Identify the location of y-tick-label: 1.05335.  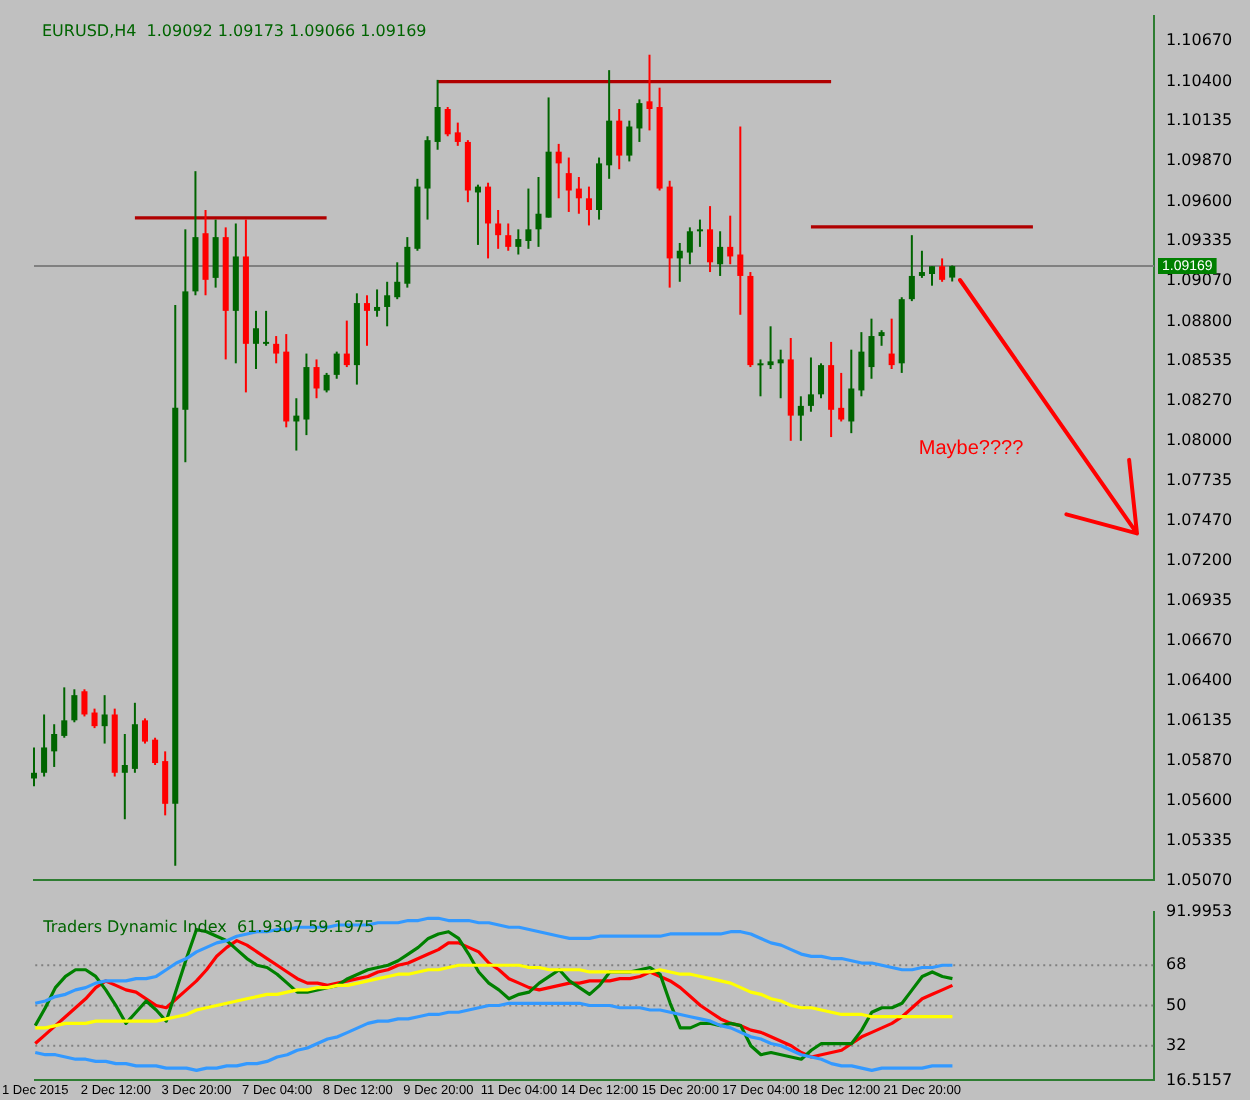
(1199, 839).